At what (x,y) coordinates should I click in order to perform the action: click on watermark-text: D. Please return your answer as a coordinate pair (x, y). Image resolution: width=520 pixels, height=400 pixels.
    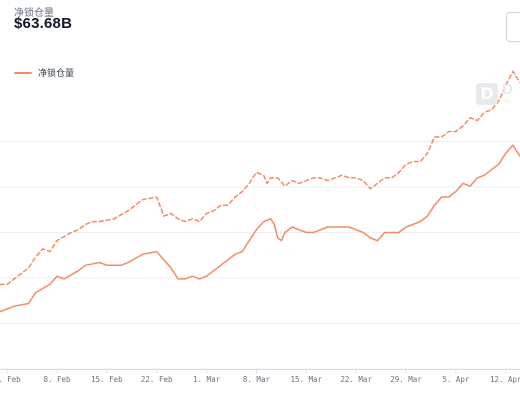
    Looking at the image, I should click on (507, 89).